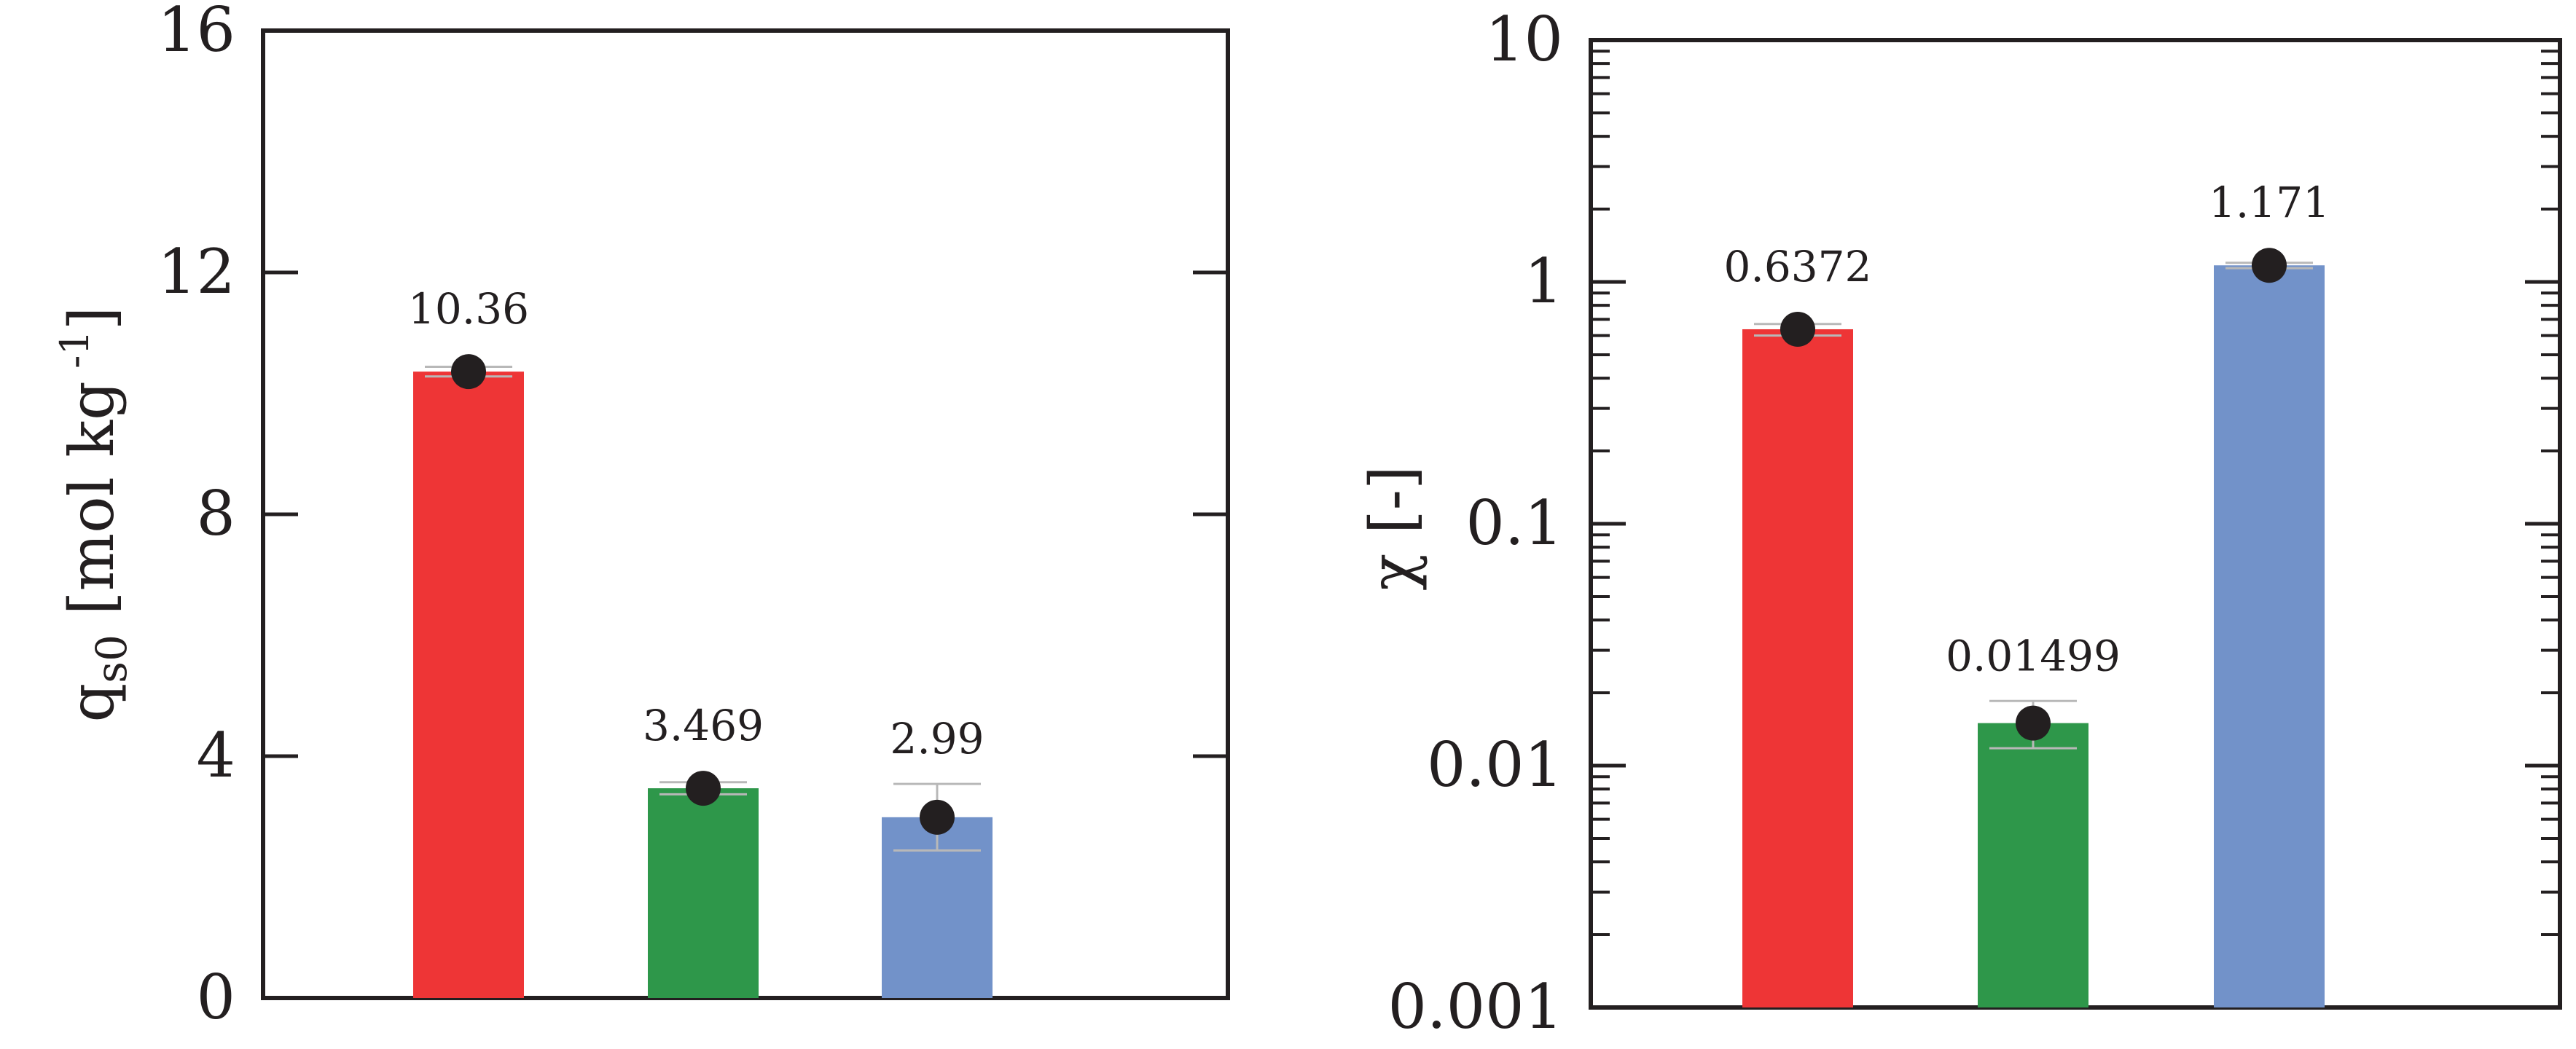  Describe the element at coordinates (468, 309) in the screenshot. I see `left-data-label-1: 10.36` at that location.